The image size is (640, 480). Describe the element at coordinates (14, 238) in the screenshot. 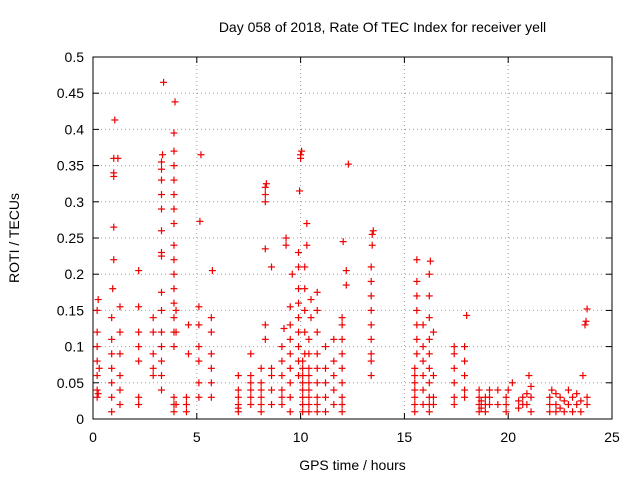

I see `y-axis-label: ROTI / TECUs` at that location.